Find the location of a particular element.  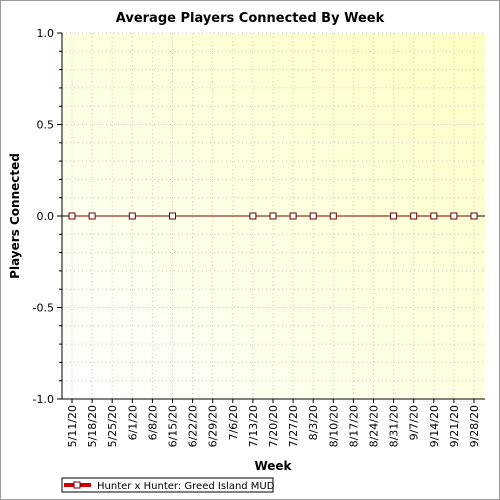

y-tick-label: 0.5 is located at coordinates (46, 125).